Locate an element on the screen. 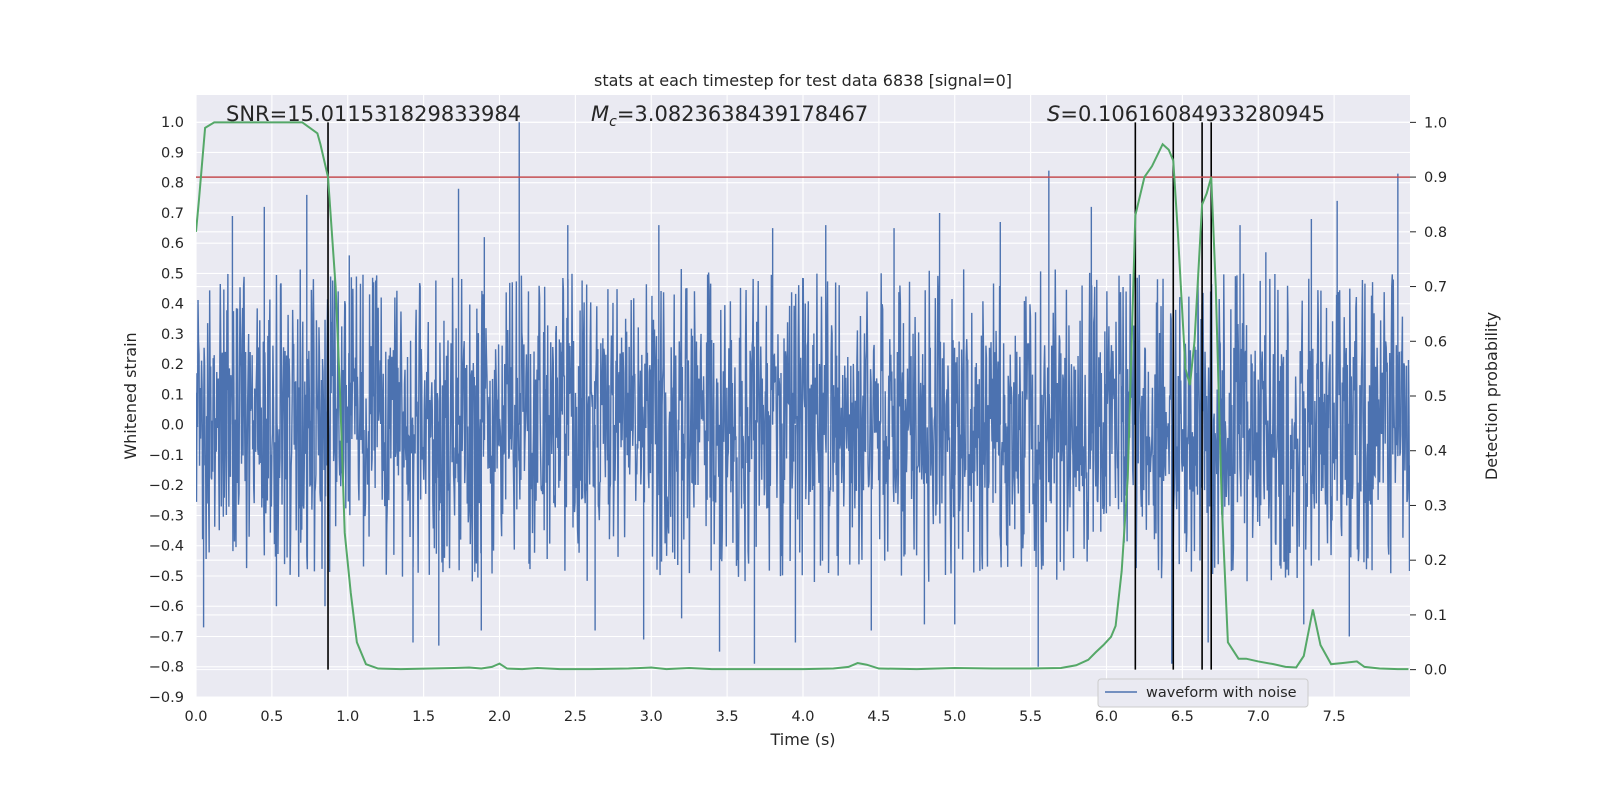 The height and width of the screenshot is (800, 1600). snr-annotation: SNR=15.011531829833984 is located at coordinates (373, 114).